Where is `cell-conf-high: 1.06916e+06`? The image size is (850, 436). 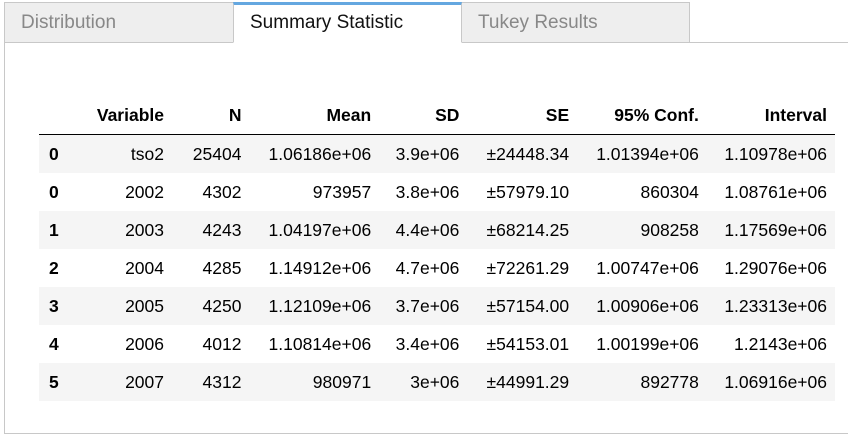
cell-conf-high: 1.06916e+06 is located at coordinates (770, 382).